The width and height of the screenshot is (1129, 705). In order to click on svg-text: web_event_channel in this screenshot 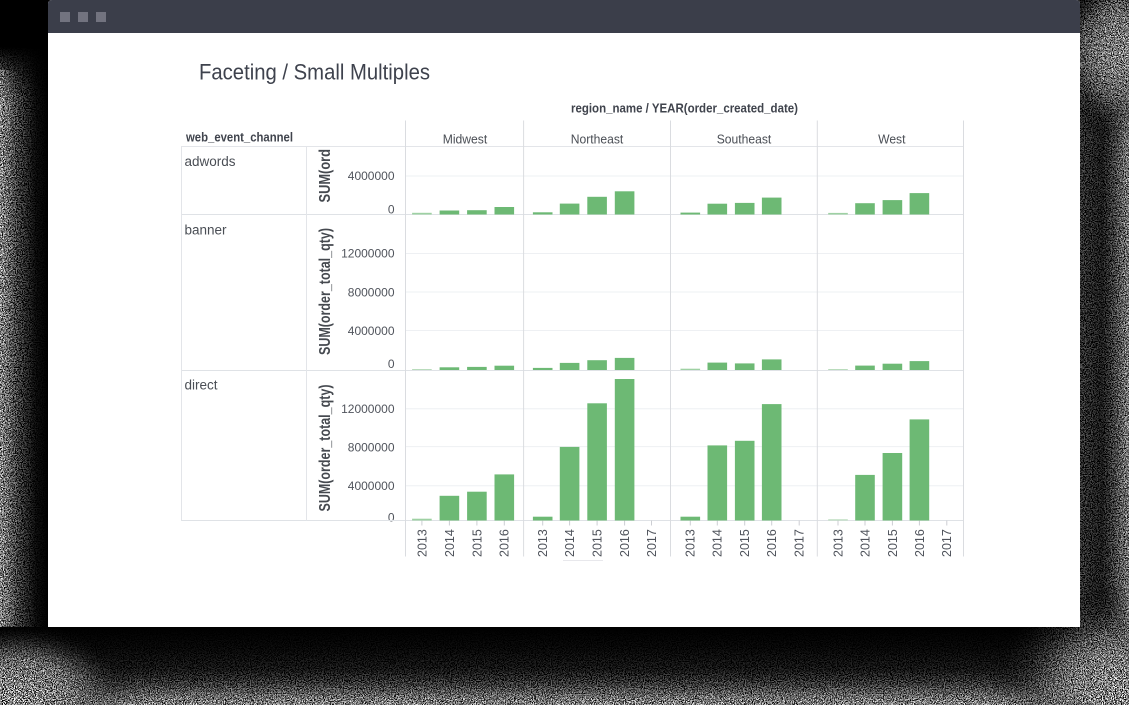, I will do `click(239, 136)`.